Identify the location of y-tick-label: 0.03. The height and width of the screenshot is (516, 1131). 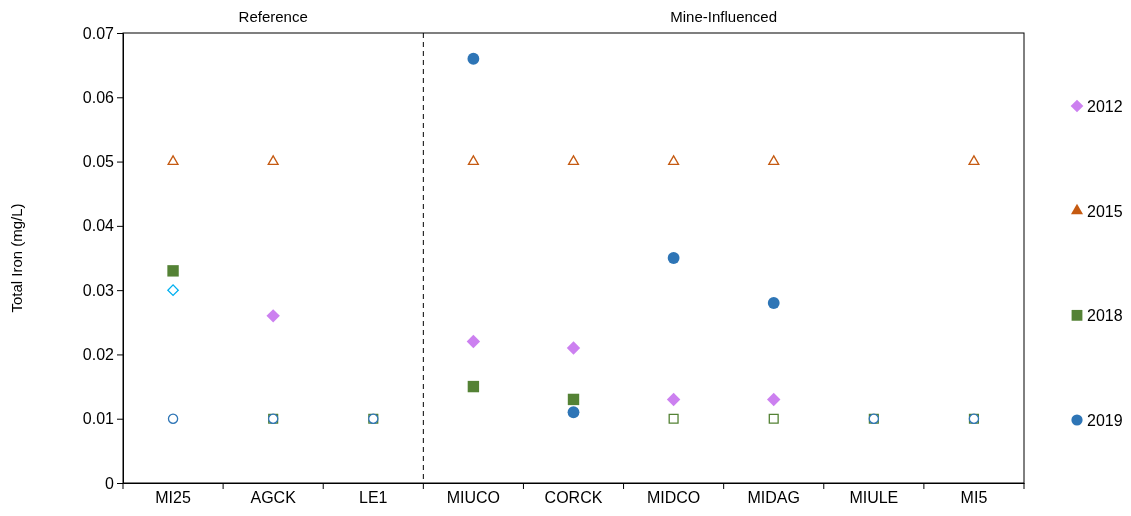
(98, 290).